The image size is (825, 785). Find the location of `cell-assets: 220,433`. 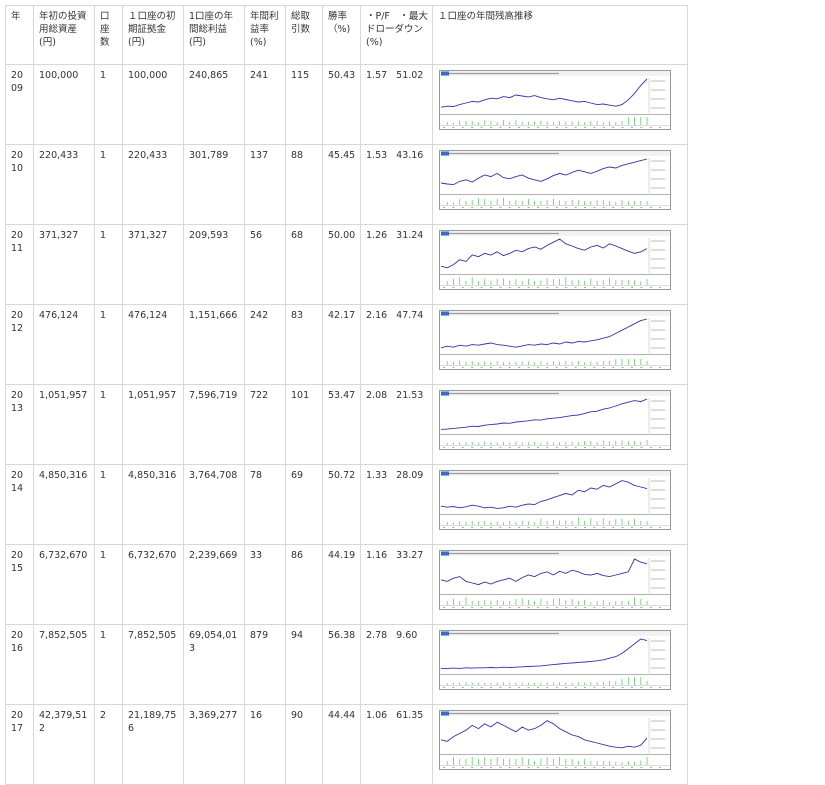

cell-assets: 220,433 is located at coordinates (64, 184).